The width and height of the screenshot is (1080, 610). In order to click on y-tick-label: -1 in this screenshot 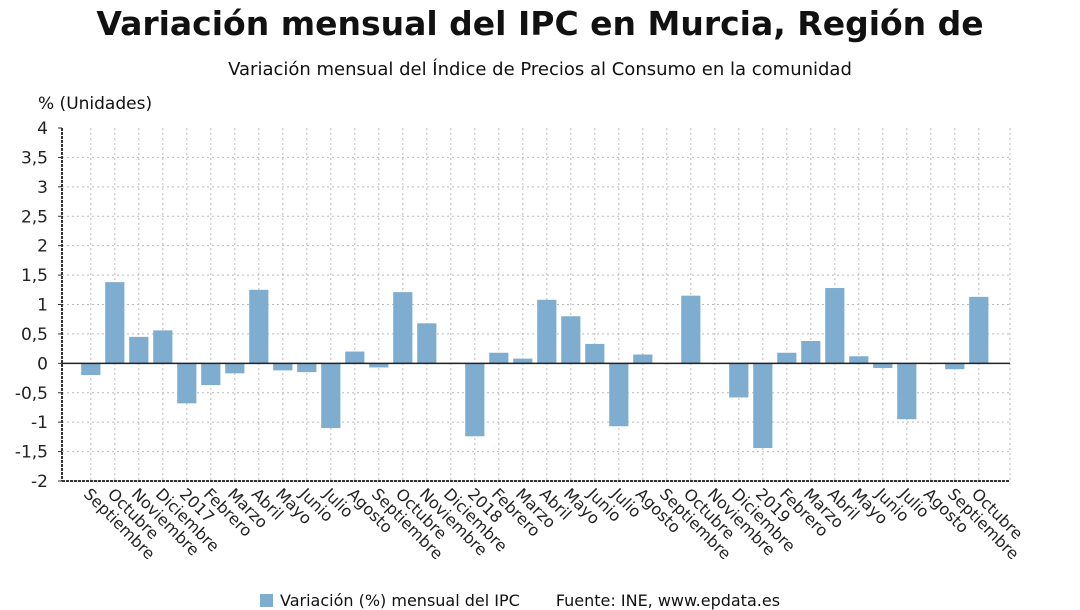, I will do `click(39, 423)`.